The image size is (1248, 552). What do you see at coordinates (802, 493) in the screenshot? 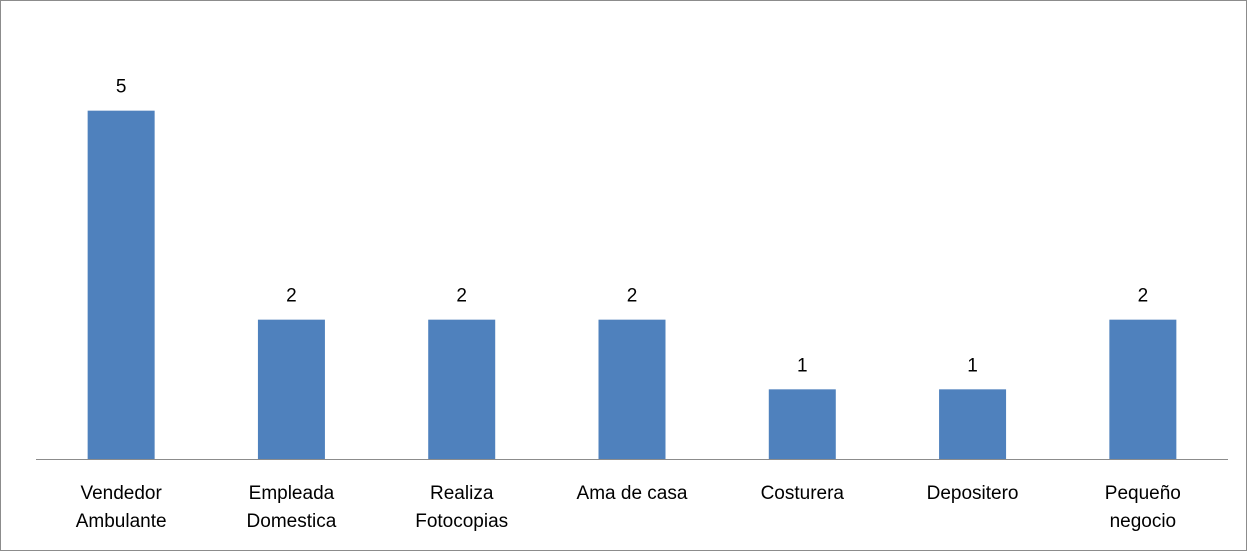
I see `x-tick-label: Costurera` at bounding box center [802, 493].